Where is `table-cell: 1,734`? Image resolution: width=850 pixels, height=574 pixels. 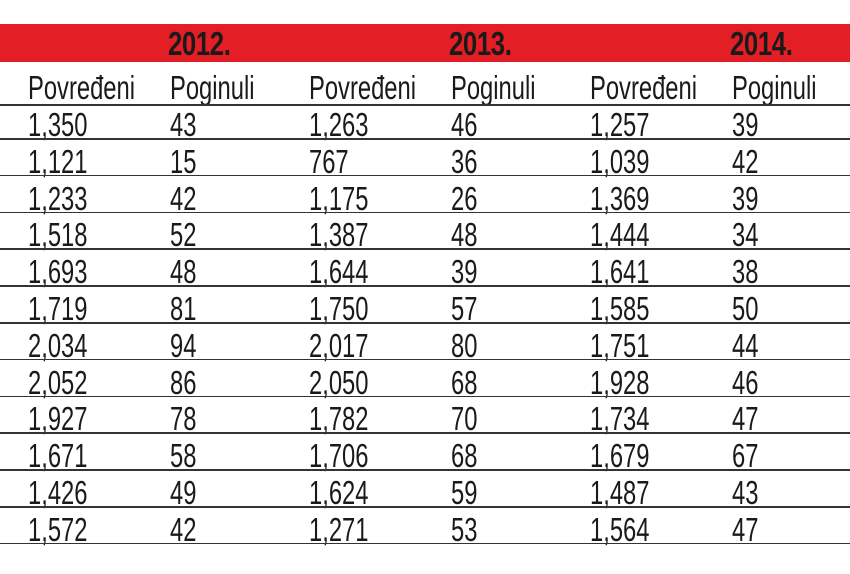 table-cell: 1,734 is located at coordinates (620, 419).